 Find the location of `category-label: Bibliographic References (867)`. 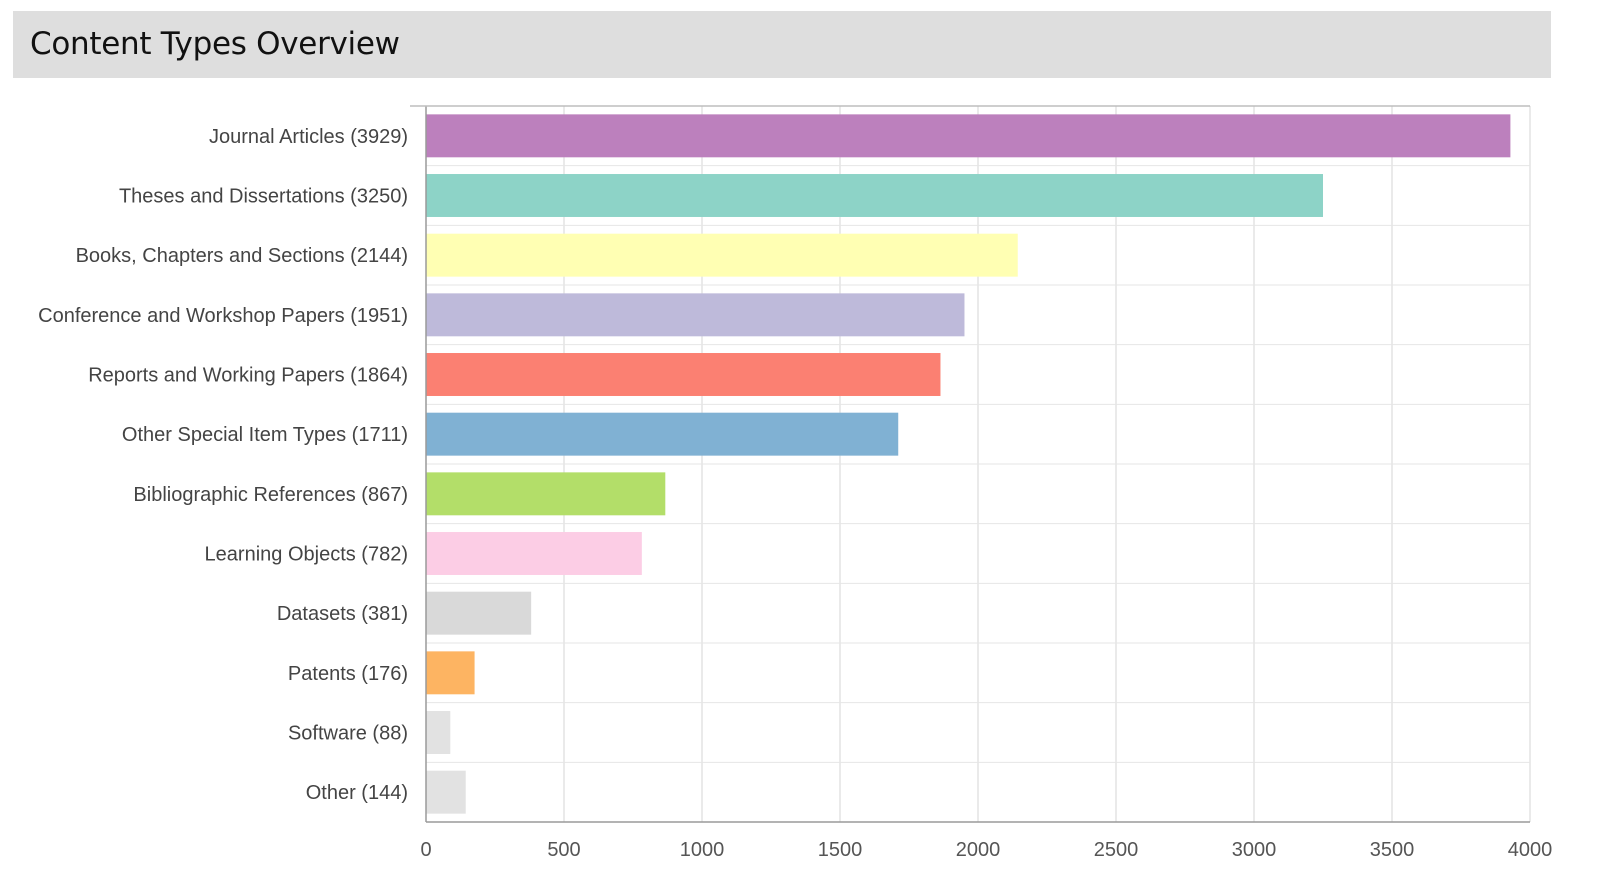

category-label: Bibliographic References (867) is located at coordinates (270, 495).